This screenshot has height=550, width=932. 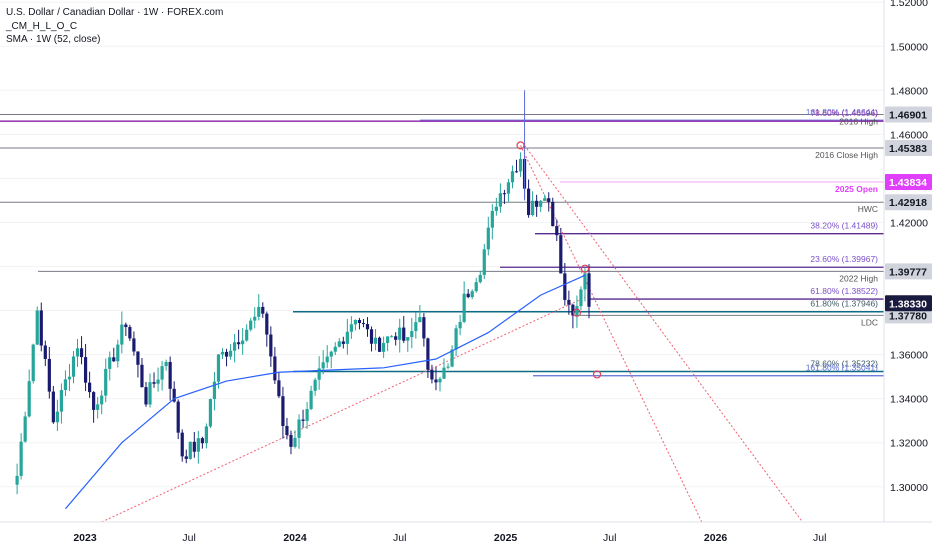 I want to click on time-tick: 2026, so click(x=716, y=538).